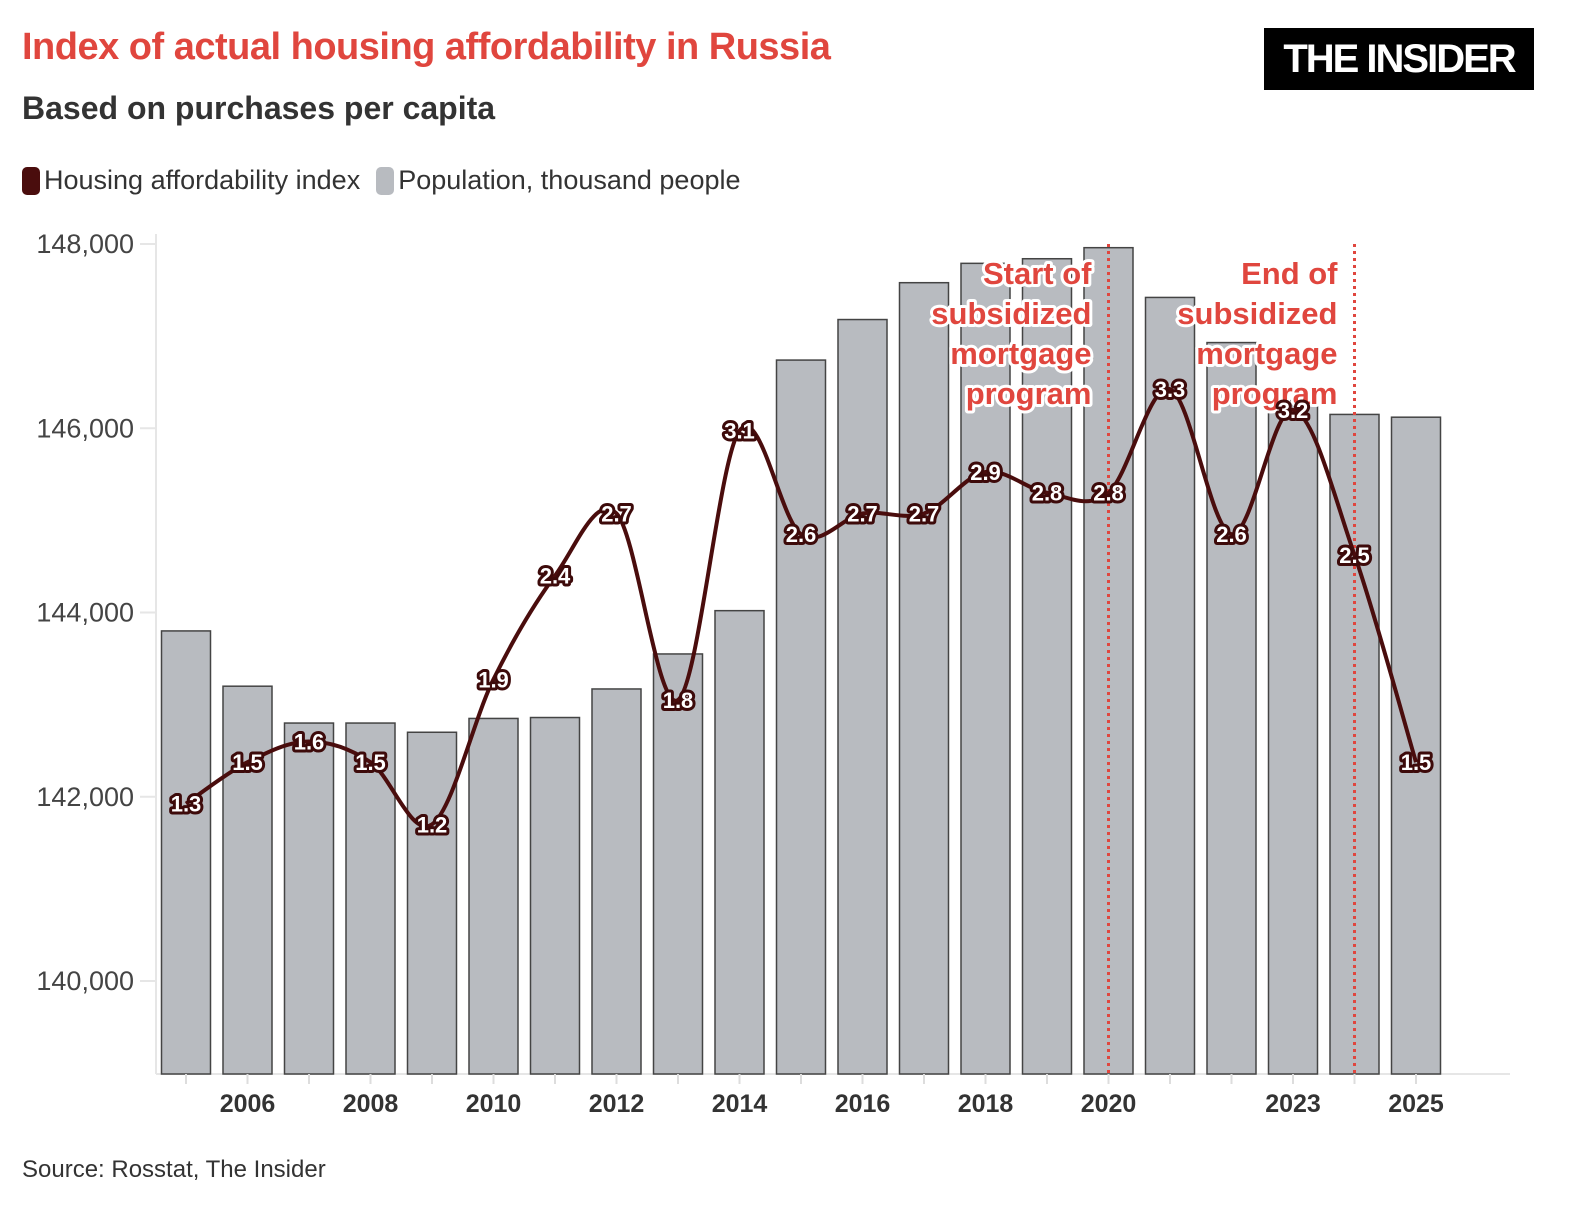  Describe the element at coordinates (85, 613) in the screenshot. I see `y-tick-label: 144,000` at that location.